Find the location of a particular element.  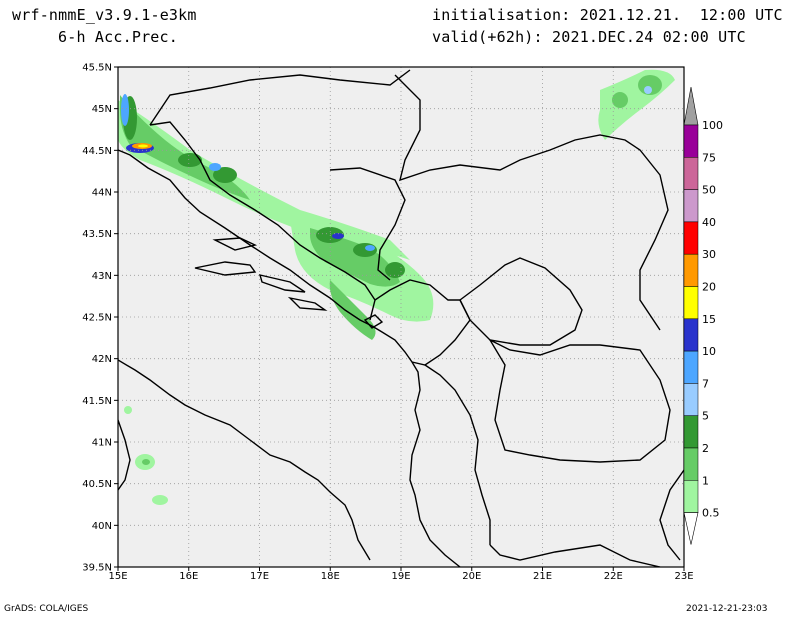

lat-tick-label: 40N is located at coordinates (102, 526).